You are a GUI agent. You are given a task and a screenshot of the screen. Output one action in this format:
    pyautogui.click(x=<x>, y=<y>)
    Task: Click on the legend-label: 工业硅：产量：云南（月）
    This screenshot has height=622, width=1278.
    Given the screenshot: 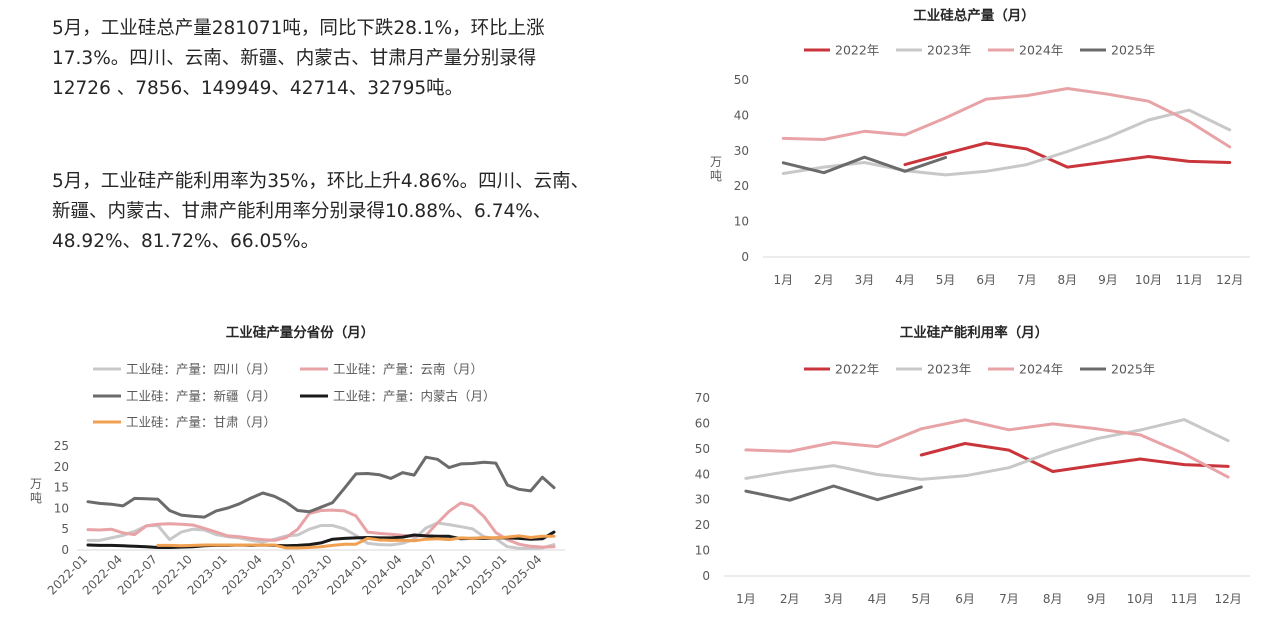 What is the action you would take?
    pyautogui.click(x=408, y=369)
    